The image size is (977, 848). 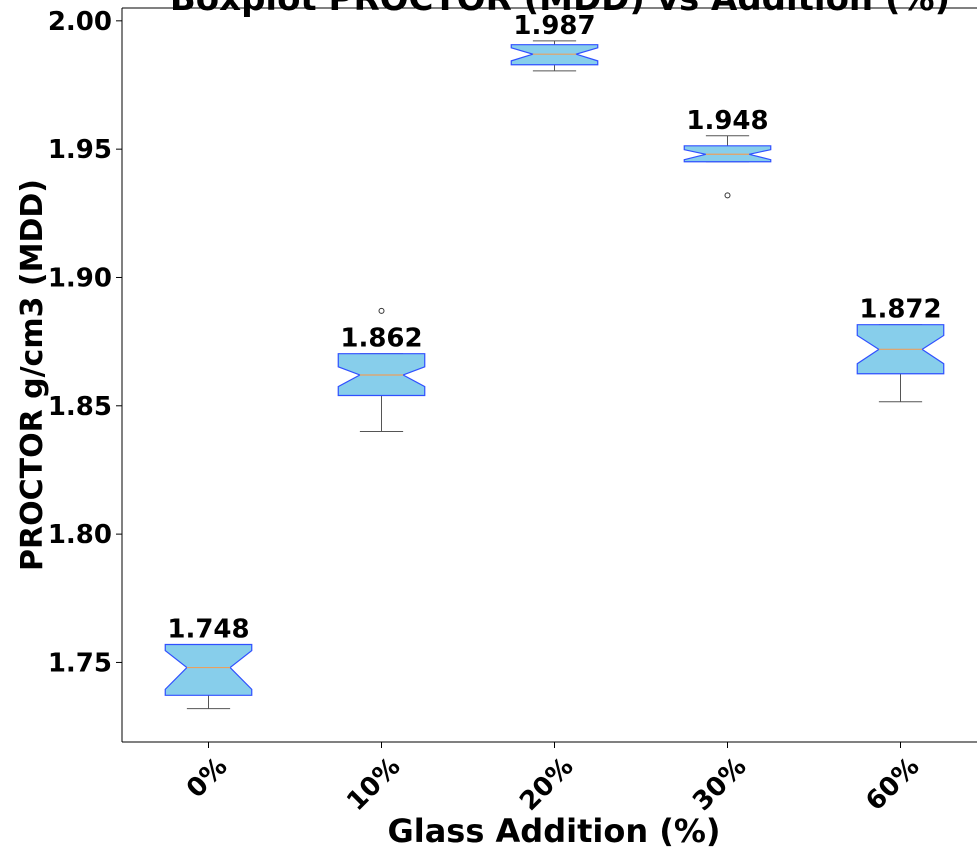 What do you see at coordinates (900, 310) in the screenshot?
I see `data-label: 1.872` at bounding box center [900, 310].